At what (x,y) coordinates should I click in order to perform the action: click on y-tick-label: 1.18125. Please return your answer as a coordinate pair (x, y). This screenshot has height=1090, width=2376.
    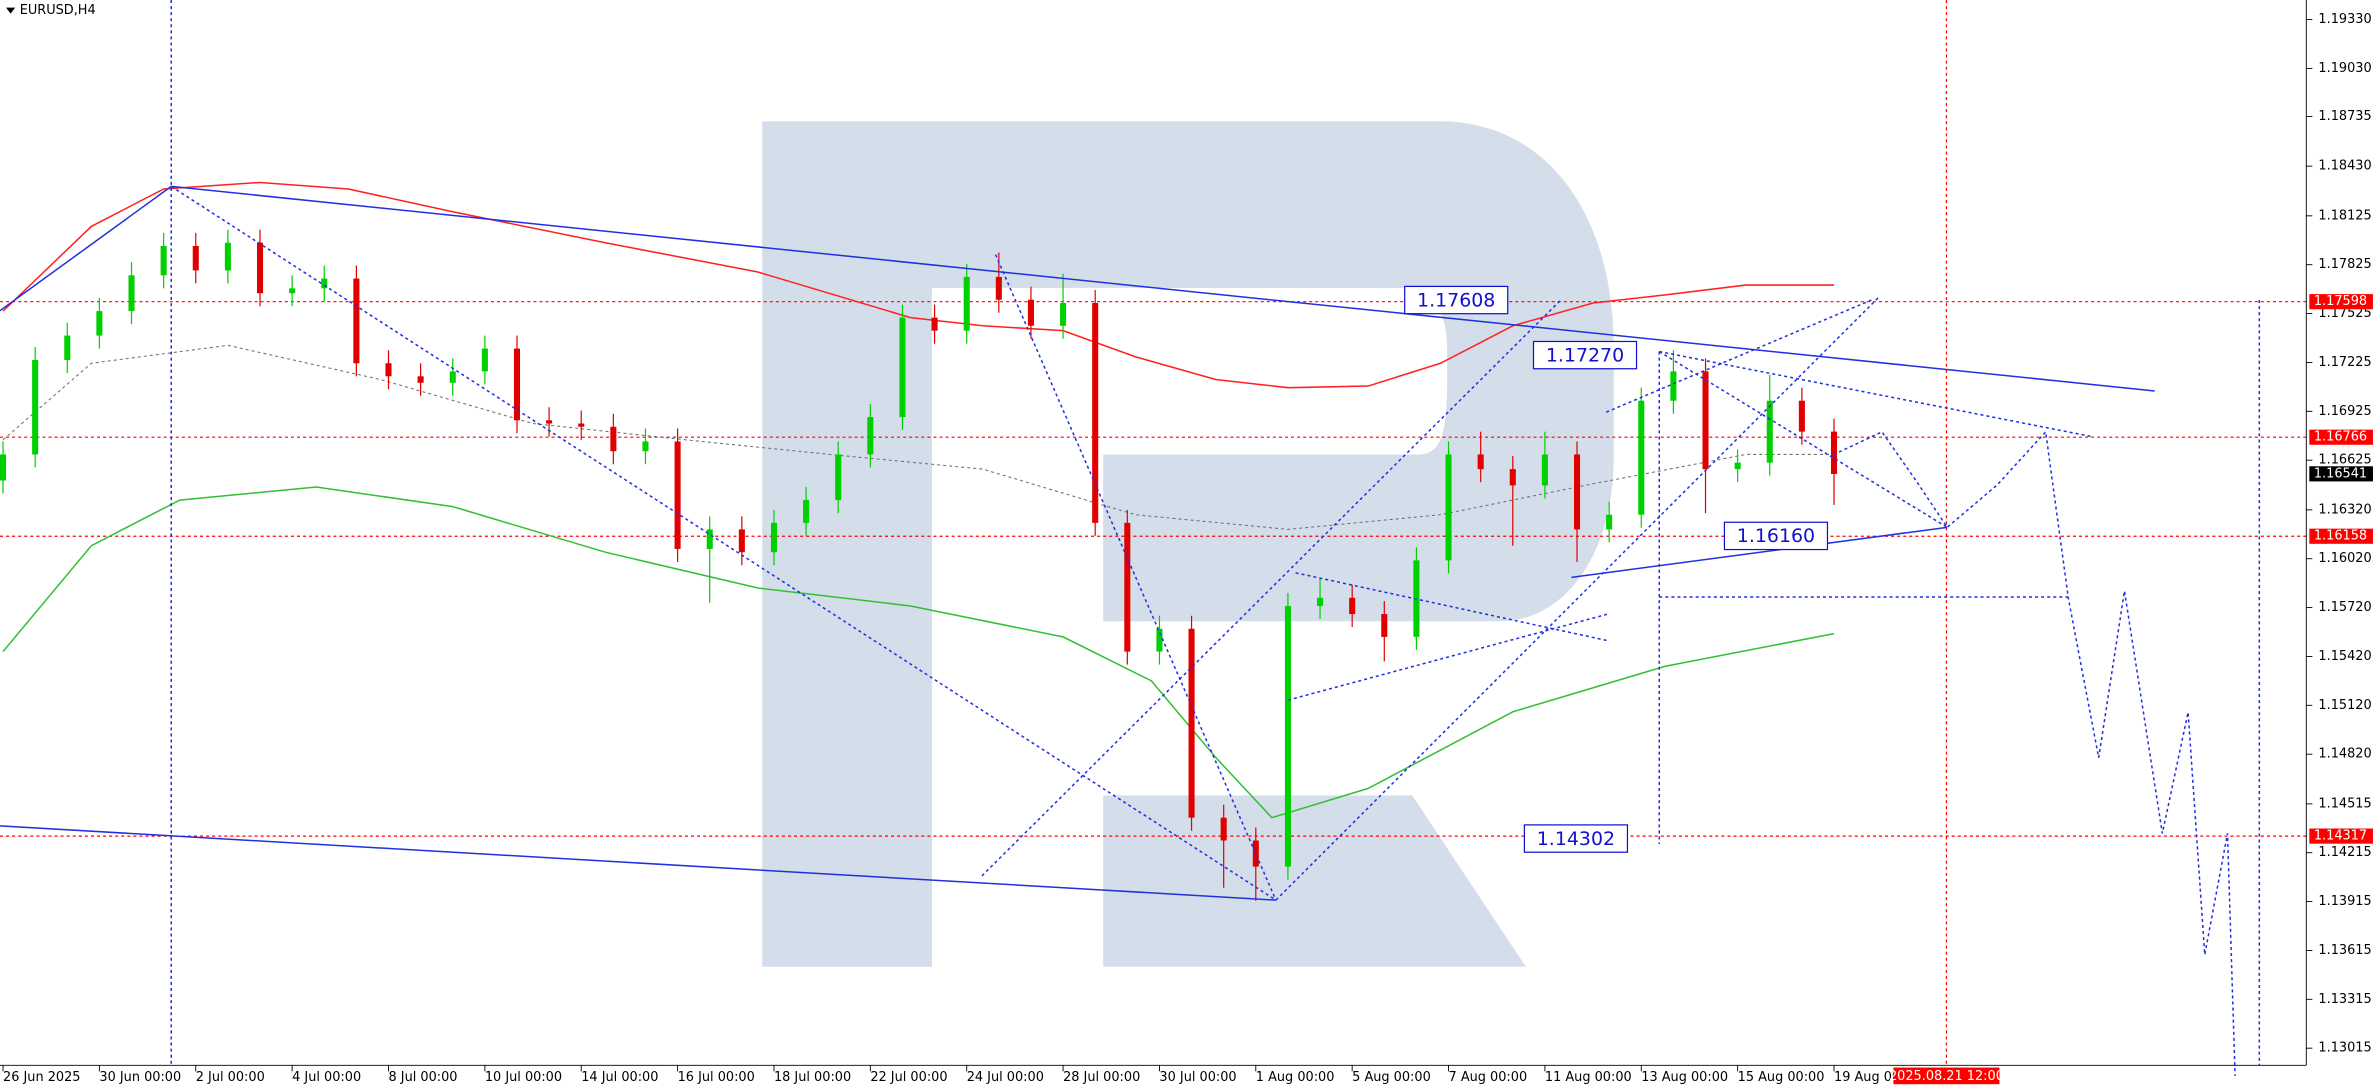
    Looking at the image, I should click on (2344, 215).